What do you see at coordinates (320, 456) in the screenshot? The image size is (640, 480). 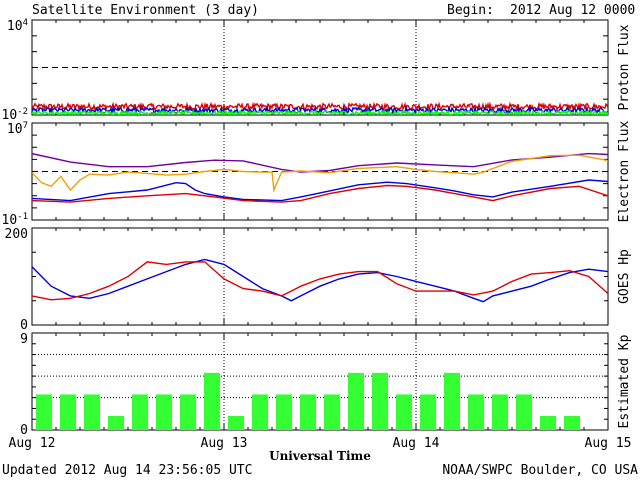 I see `x-axis-title: Universal Time` at bounding box center [320, 456].